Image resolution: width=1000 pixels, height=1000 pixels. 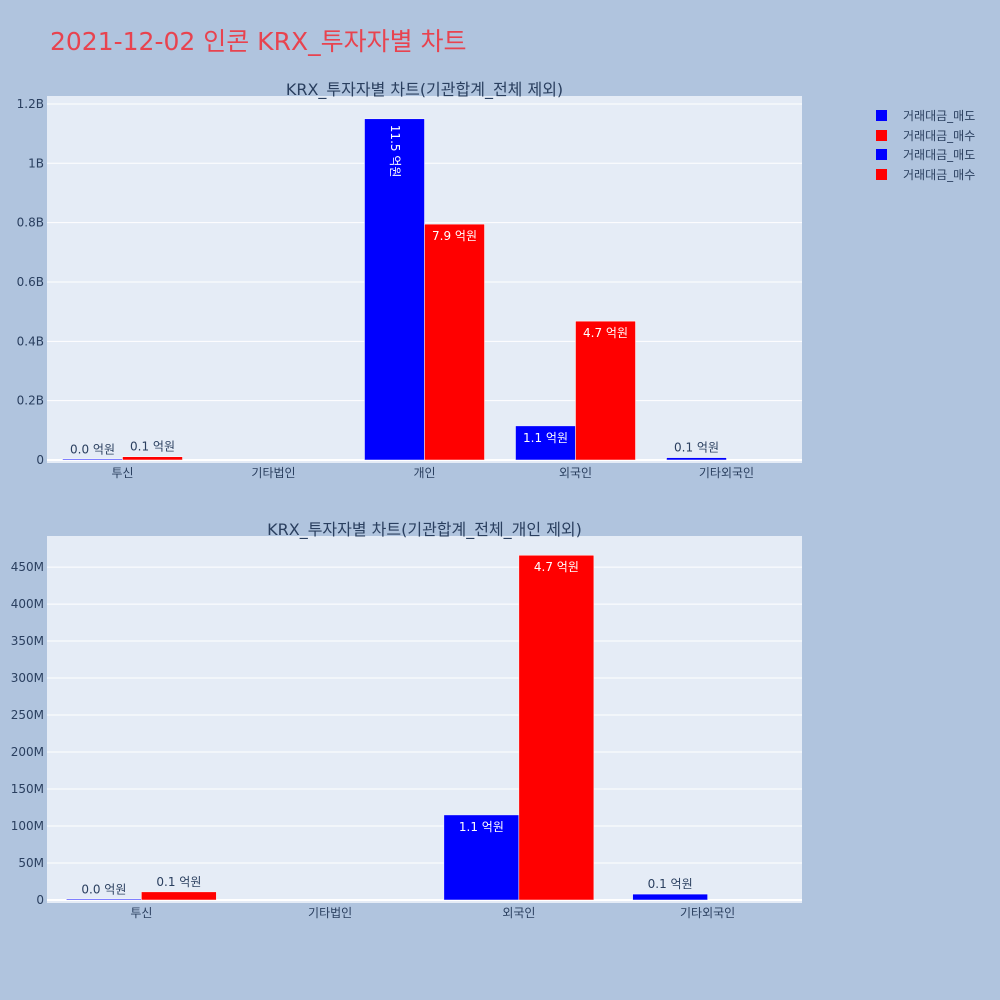 What do you see at coordinates (258, 41) in the screenshot?
I see `page-title: 2021-12-02 인콘 KRX_투자자별 차트` at bounding box center [258, 41].